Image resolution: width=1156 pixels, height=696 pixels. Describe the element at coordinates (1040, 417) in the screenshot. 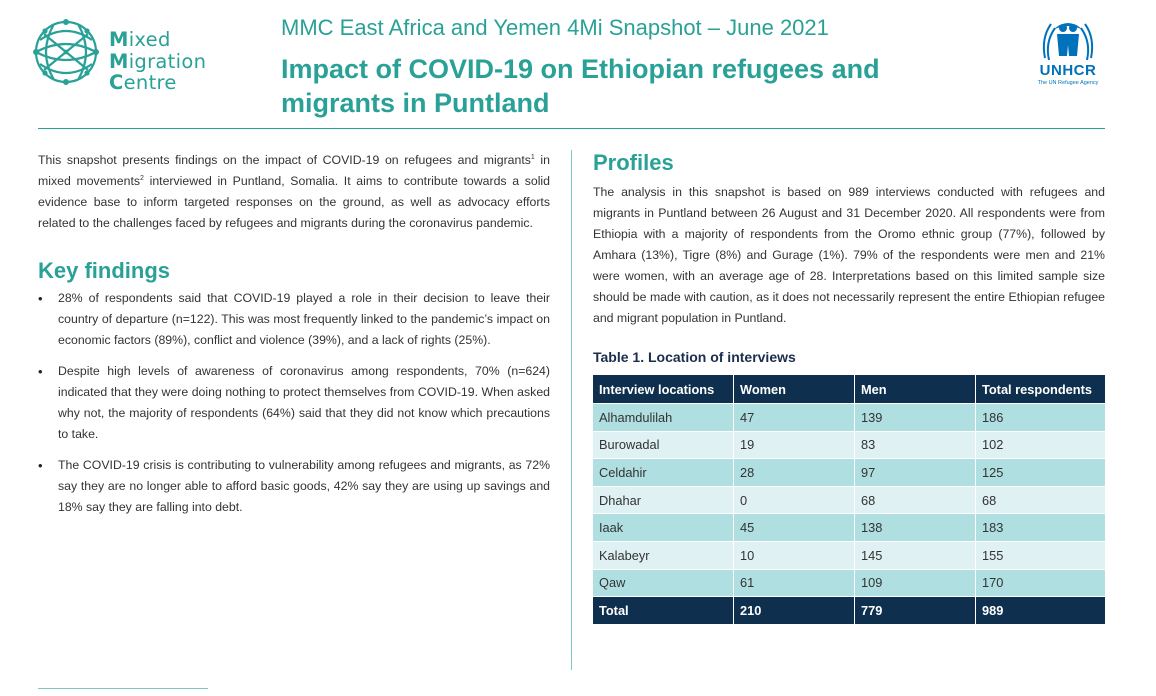

I see `table-cell: 186` at that location.